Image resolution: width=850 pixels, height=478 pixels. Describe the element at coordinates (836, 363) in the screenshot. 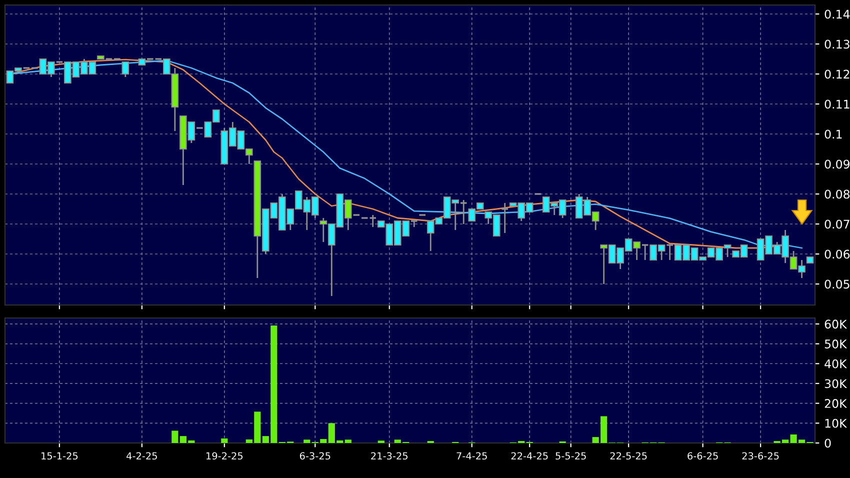

I see `y-tick-label: 40K` at that location.